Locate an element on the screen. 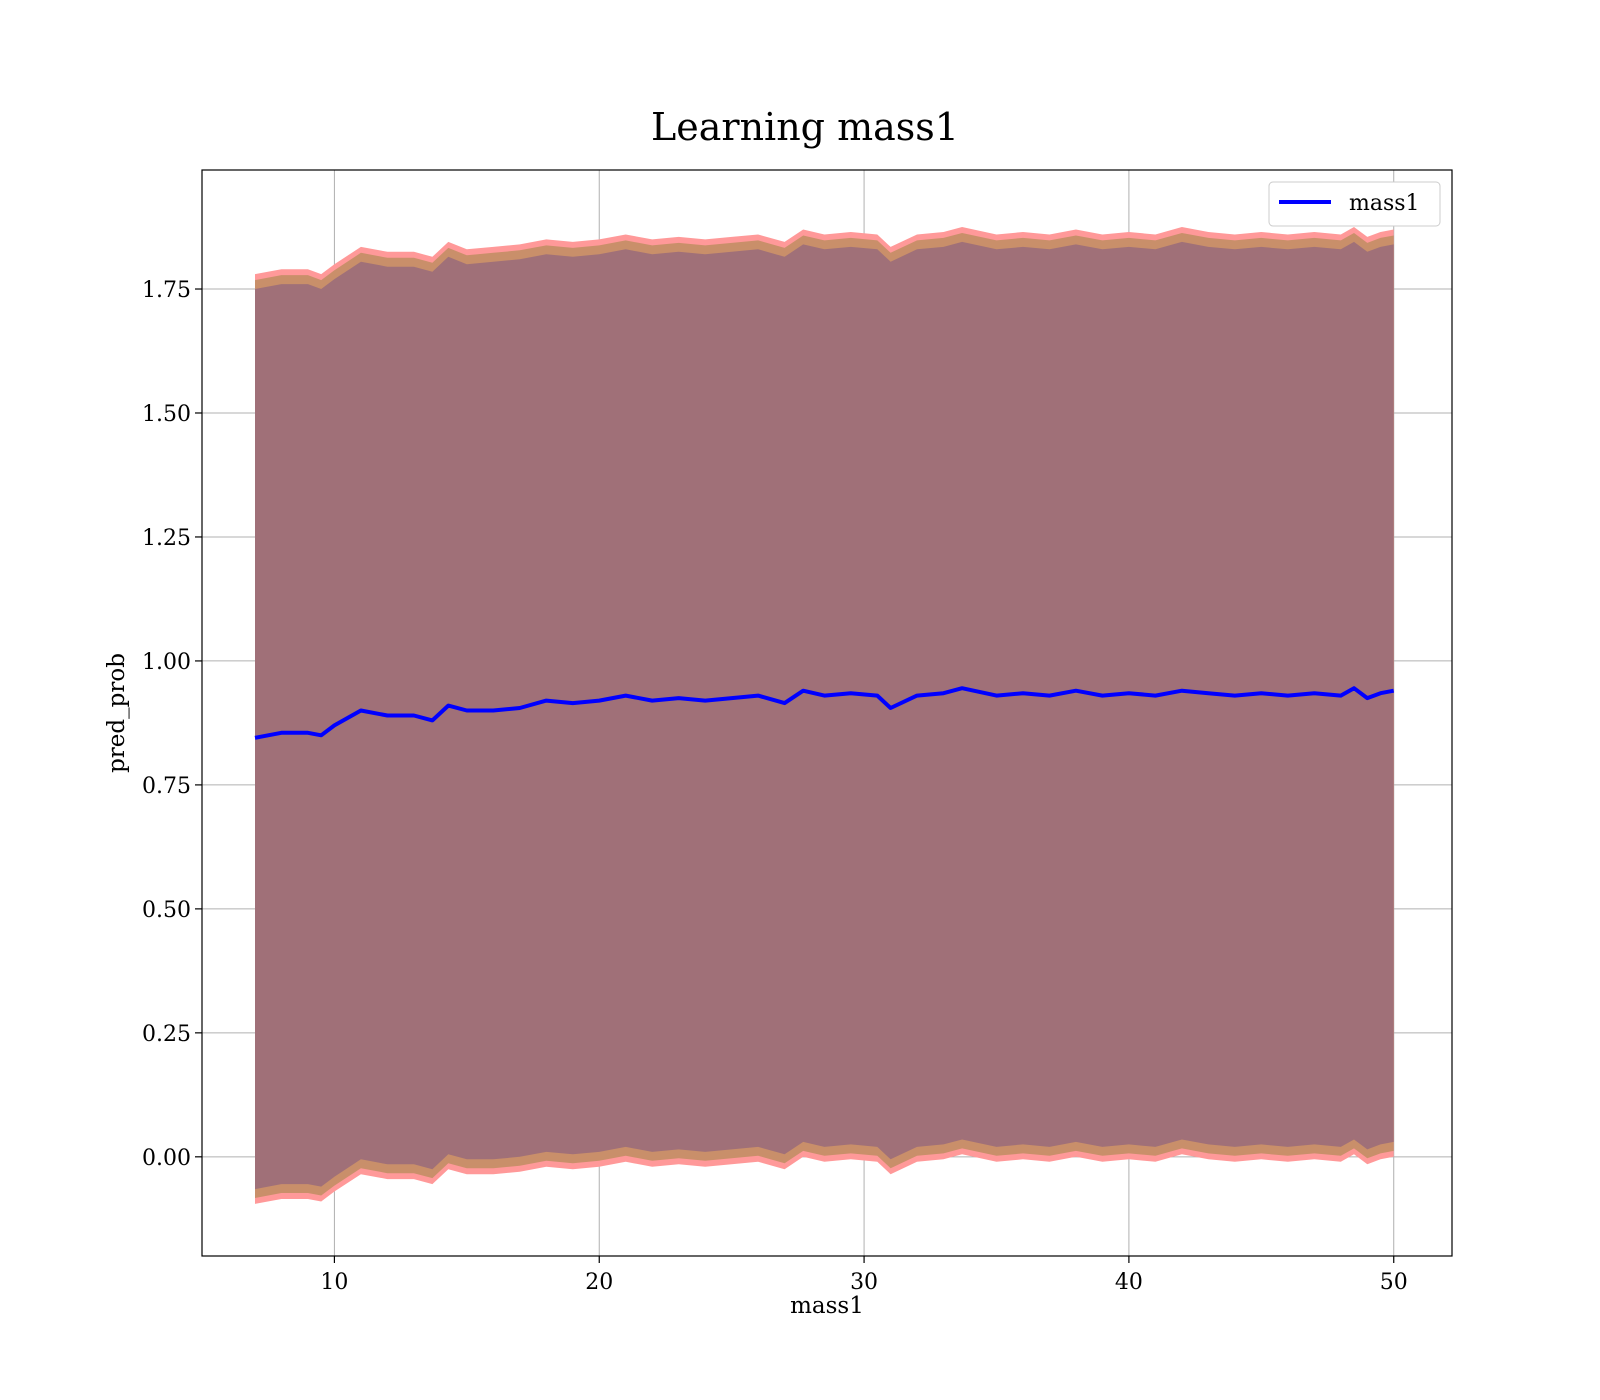 The width and height of the screenshot is (1600, 1400). legend-label: mass1 is located at coordinates (1384, 203).